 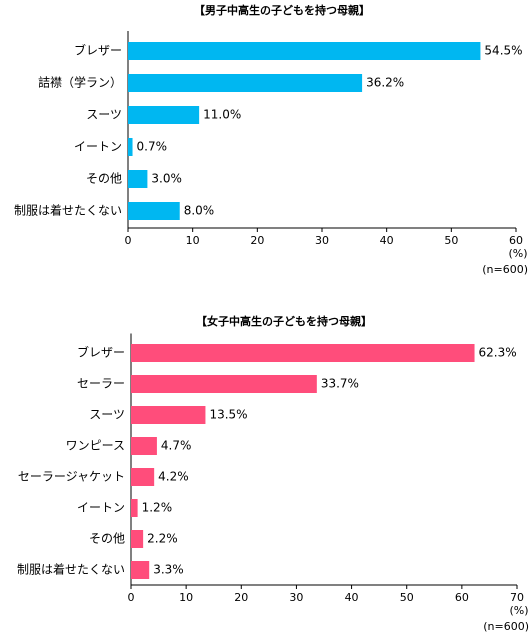 What do you see at coordinates (152, 147) in the screenshot?
I see `value-label: 0.7%` at bounding box center [152, 147].